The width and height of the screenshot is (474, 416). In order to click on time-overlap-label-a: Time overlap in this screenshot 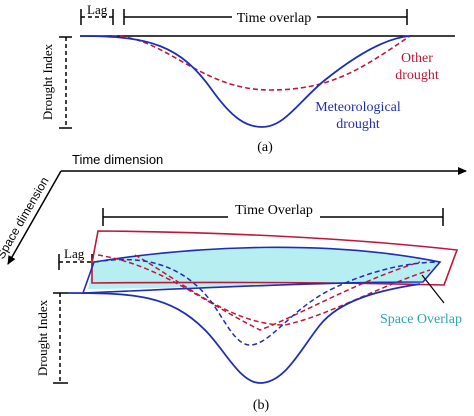, I will do `click(274, 18)`.